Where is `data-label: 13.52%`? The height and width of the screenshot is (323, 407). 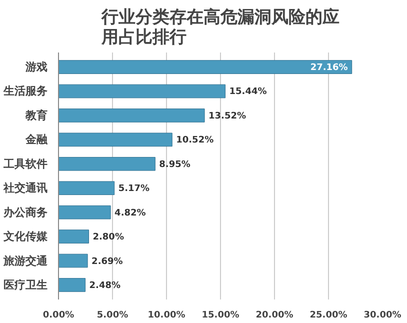
data-label: 13.52% is located at coordinates (227, 116).